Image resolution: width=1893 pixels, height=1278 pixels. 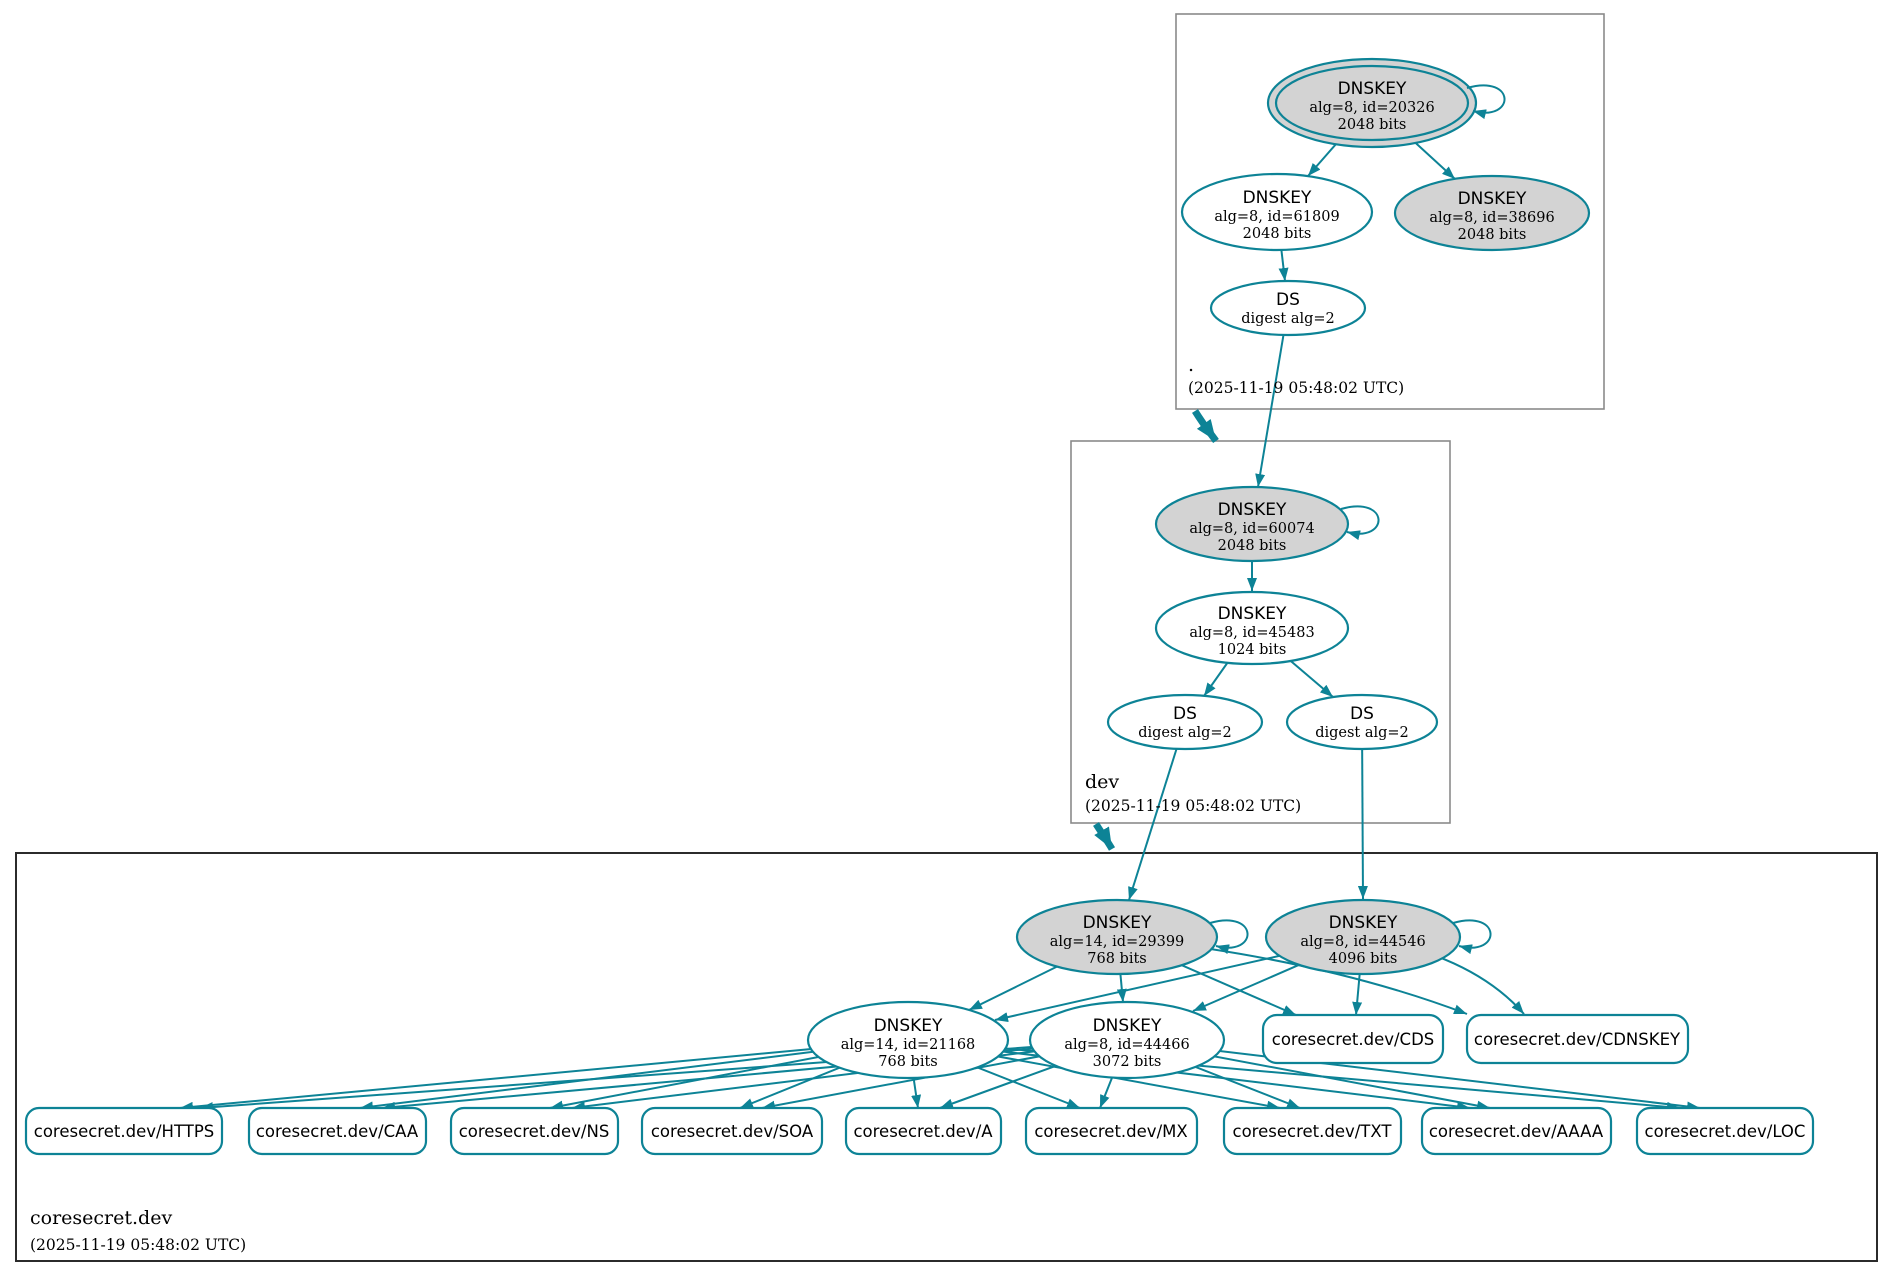 I want to click on coresecret-ksk2-bits: 4096 bits, so click(x=1363, y=959).